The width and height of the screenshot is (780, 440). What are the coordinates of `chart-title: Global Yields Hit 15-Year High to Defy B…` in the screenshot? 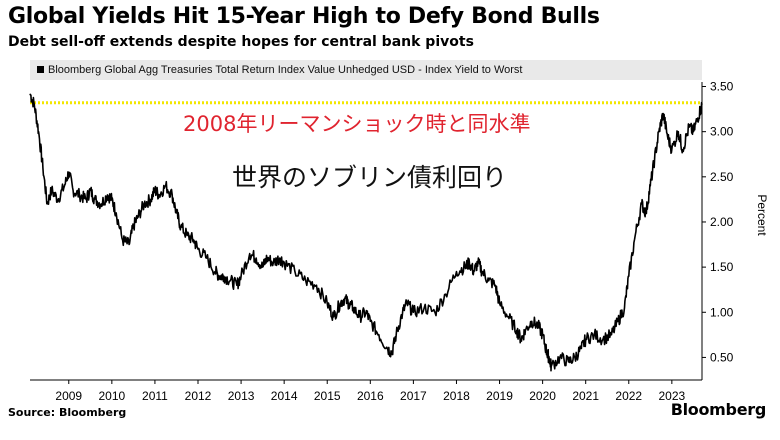 It's located at (304, 16).